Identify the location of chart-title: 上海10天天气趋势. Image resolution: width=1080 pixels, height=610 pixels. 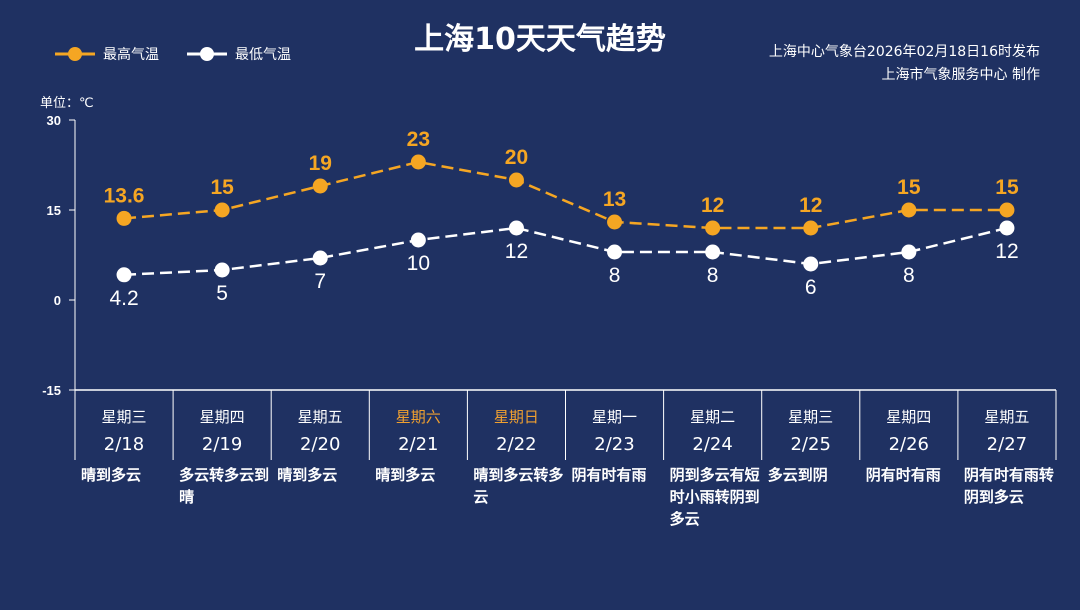
(540, 39).